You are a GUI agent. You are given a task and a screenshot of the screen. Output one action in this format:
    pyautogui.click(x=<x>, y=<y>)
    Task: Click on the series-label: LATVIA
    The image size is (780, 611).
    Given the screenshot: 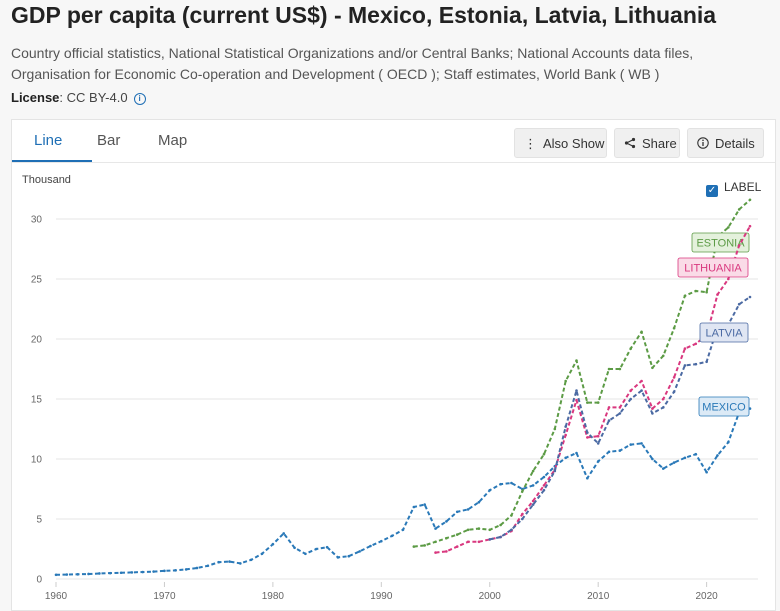 What is the action you would take?
    pyautogui.click(x=724, y=334)
    